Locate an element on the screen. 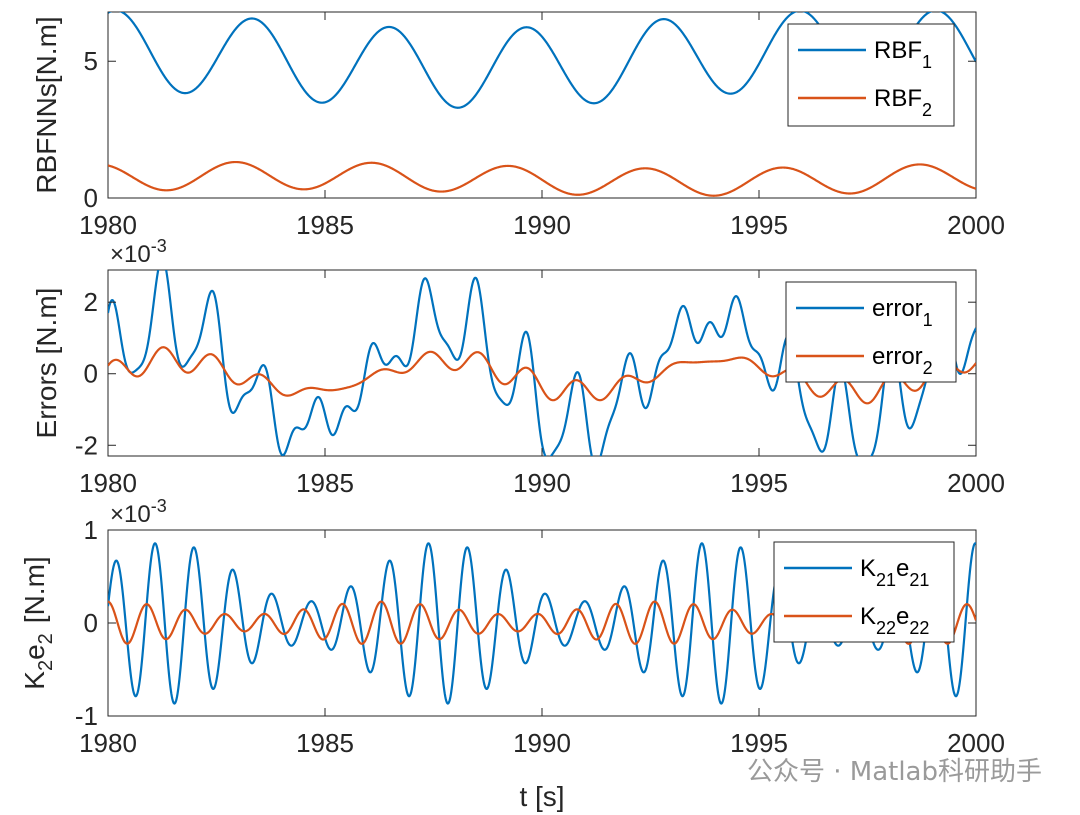  k2e2-ytick-label: 1 is located at coordinates (91, 530).